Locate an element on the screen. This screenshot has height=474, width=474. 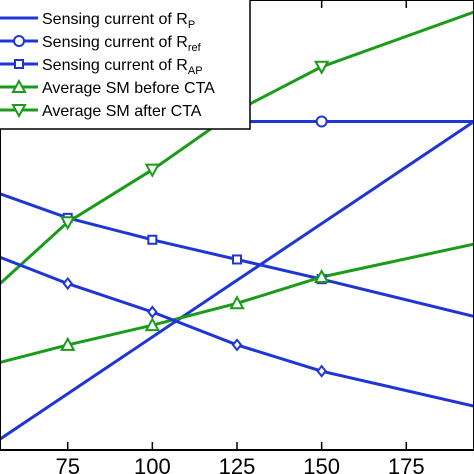
legend-item-3: Sensing current of RAP is located at coordinates (101, 67).